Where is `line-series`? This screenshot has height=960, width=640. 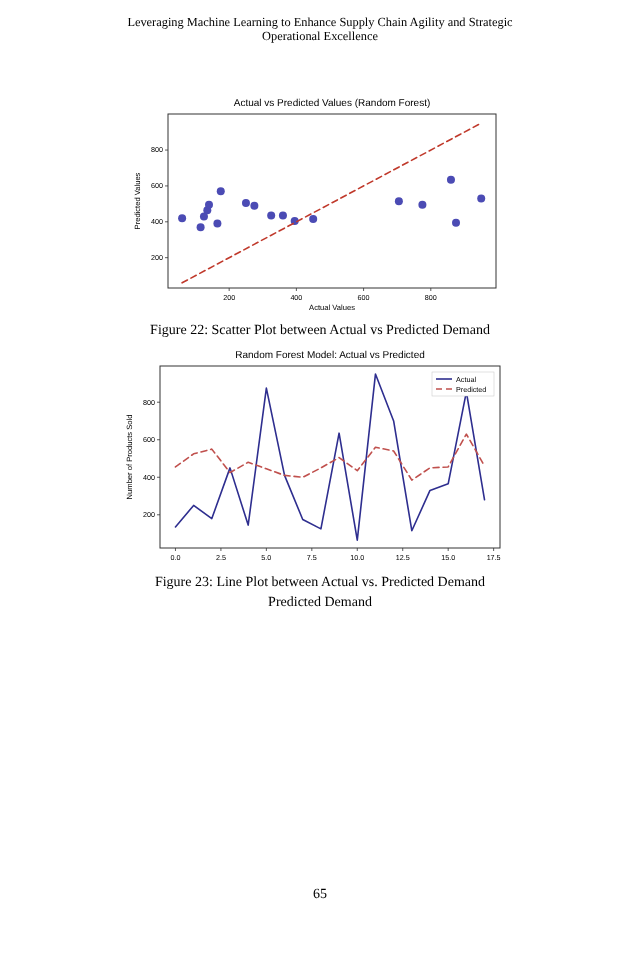
line-series is located at coordinates (330, 457).